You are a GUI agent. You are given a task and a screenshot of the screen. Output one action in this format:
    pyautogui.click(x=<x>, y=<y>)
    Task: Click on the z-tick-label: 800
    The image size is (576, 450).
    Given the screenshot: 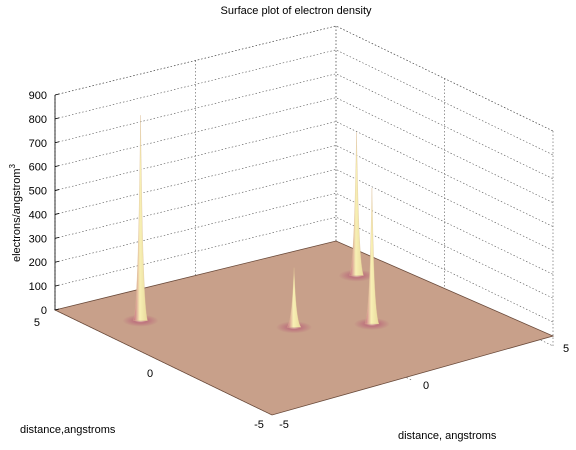 What is the action you would take?
    pyautogui.click(x=38, y=120)
    